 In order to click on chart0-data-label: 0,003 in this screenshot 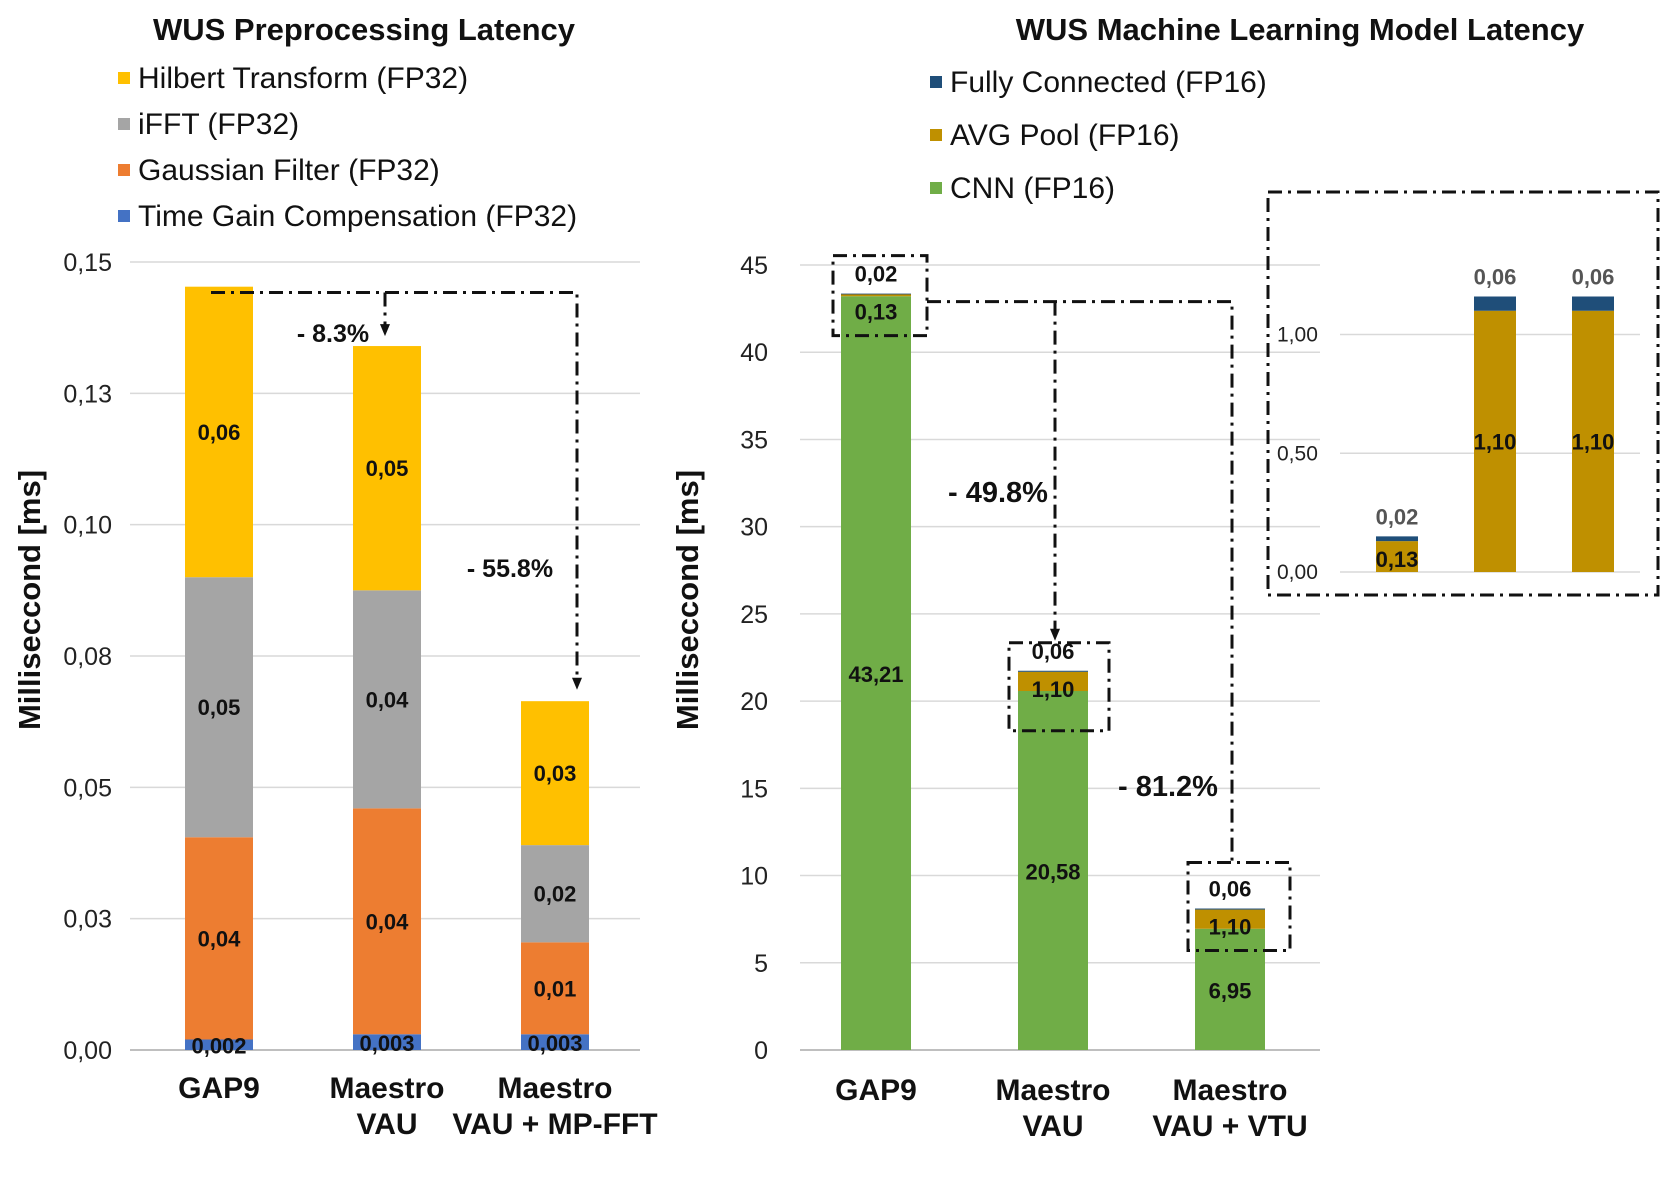, I will do `click(554, 1043)`.